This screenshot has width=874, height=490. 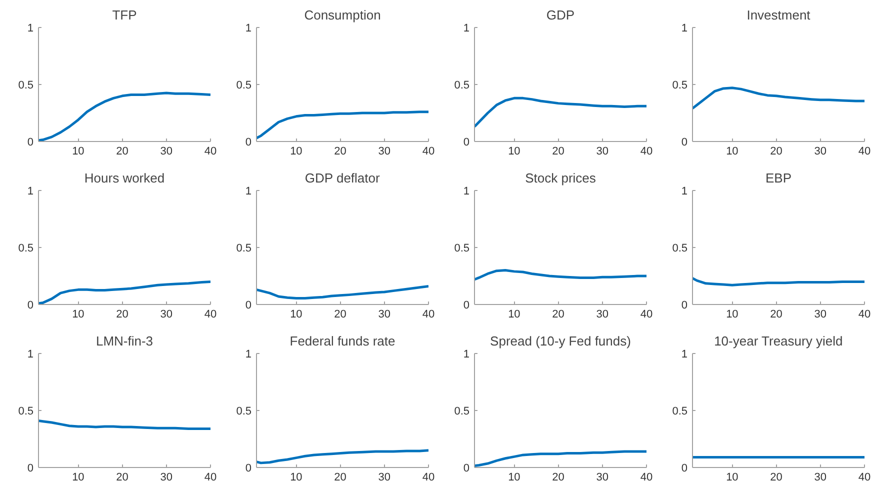 What do you see at coordinates (560, 341) in the screenshot?
I see `chart-title: Spread (10-y Fed funds)` at bounding box center [560, 341].